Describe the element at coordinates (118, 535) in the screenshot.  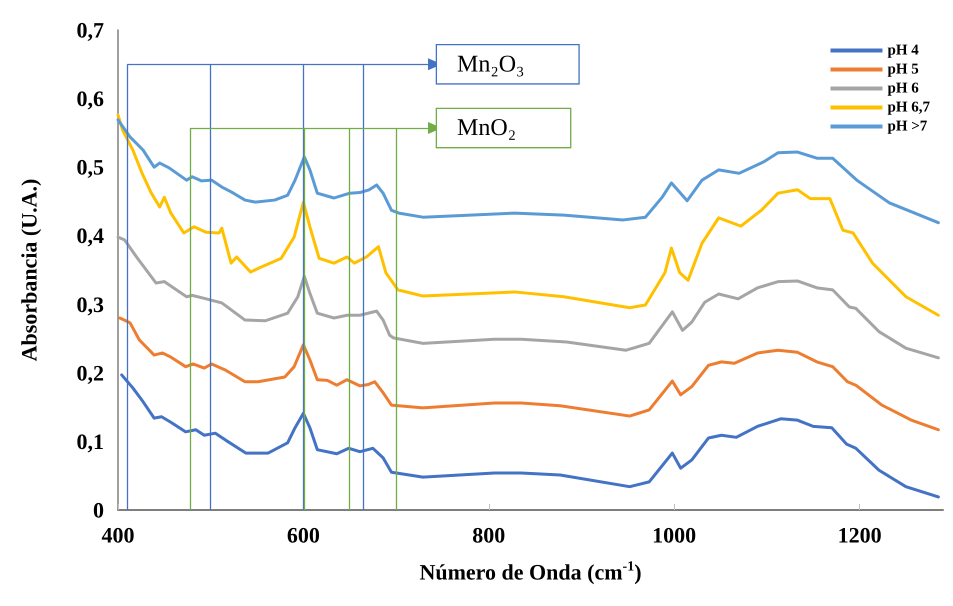
I see `x-tick-label: 400` at that location.